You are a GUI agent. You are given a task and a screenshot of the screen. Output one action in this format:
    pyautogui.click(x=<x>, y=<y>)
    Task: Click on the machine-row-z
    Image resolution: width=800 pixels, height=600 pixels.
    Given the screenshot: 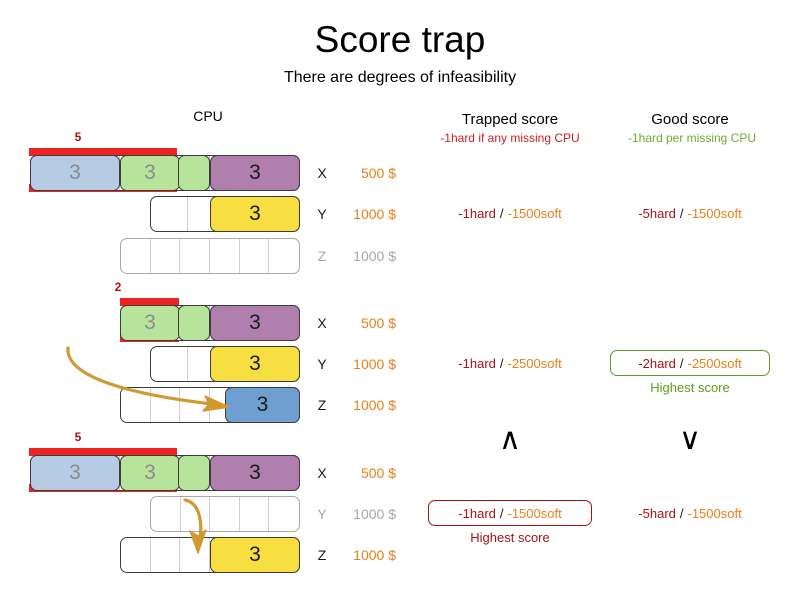 What is the action you would take?
    pyautogui.click(x=210, y=256)
    